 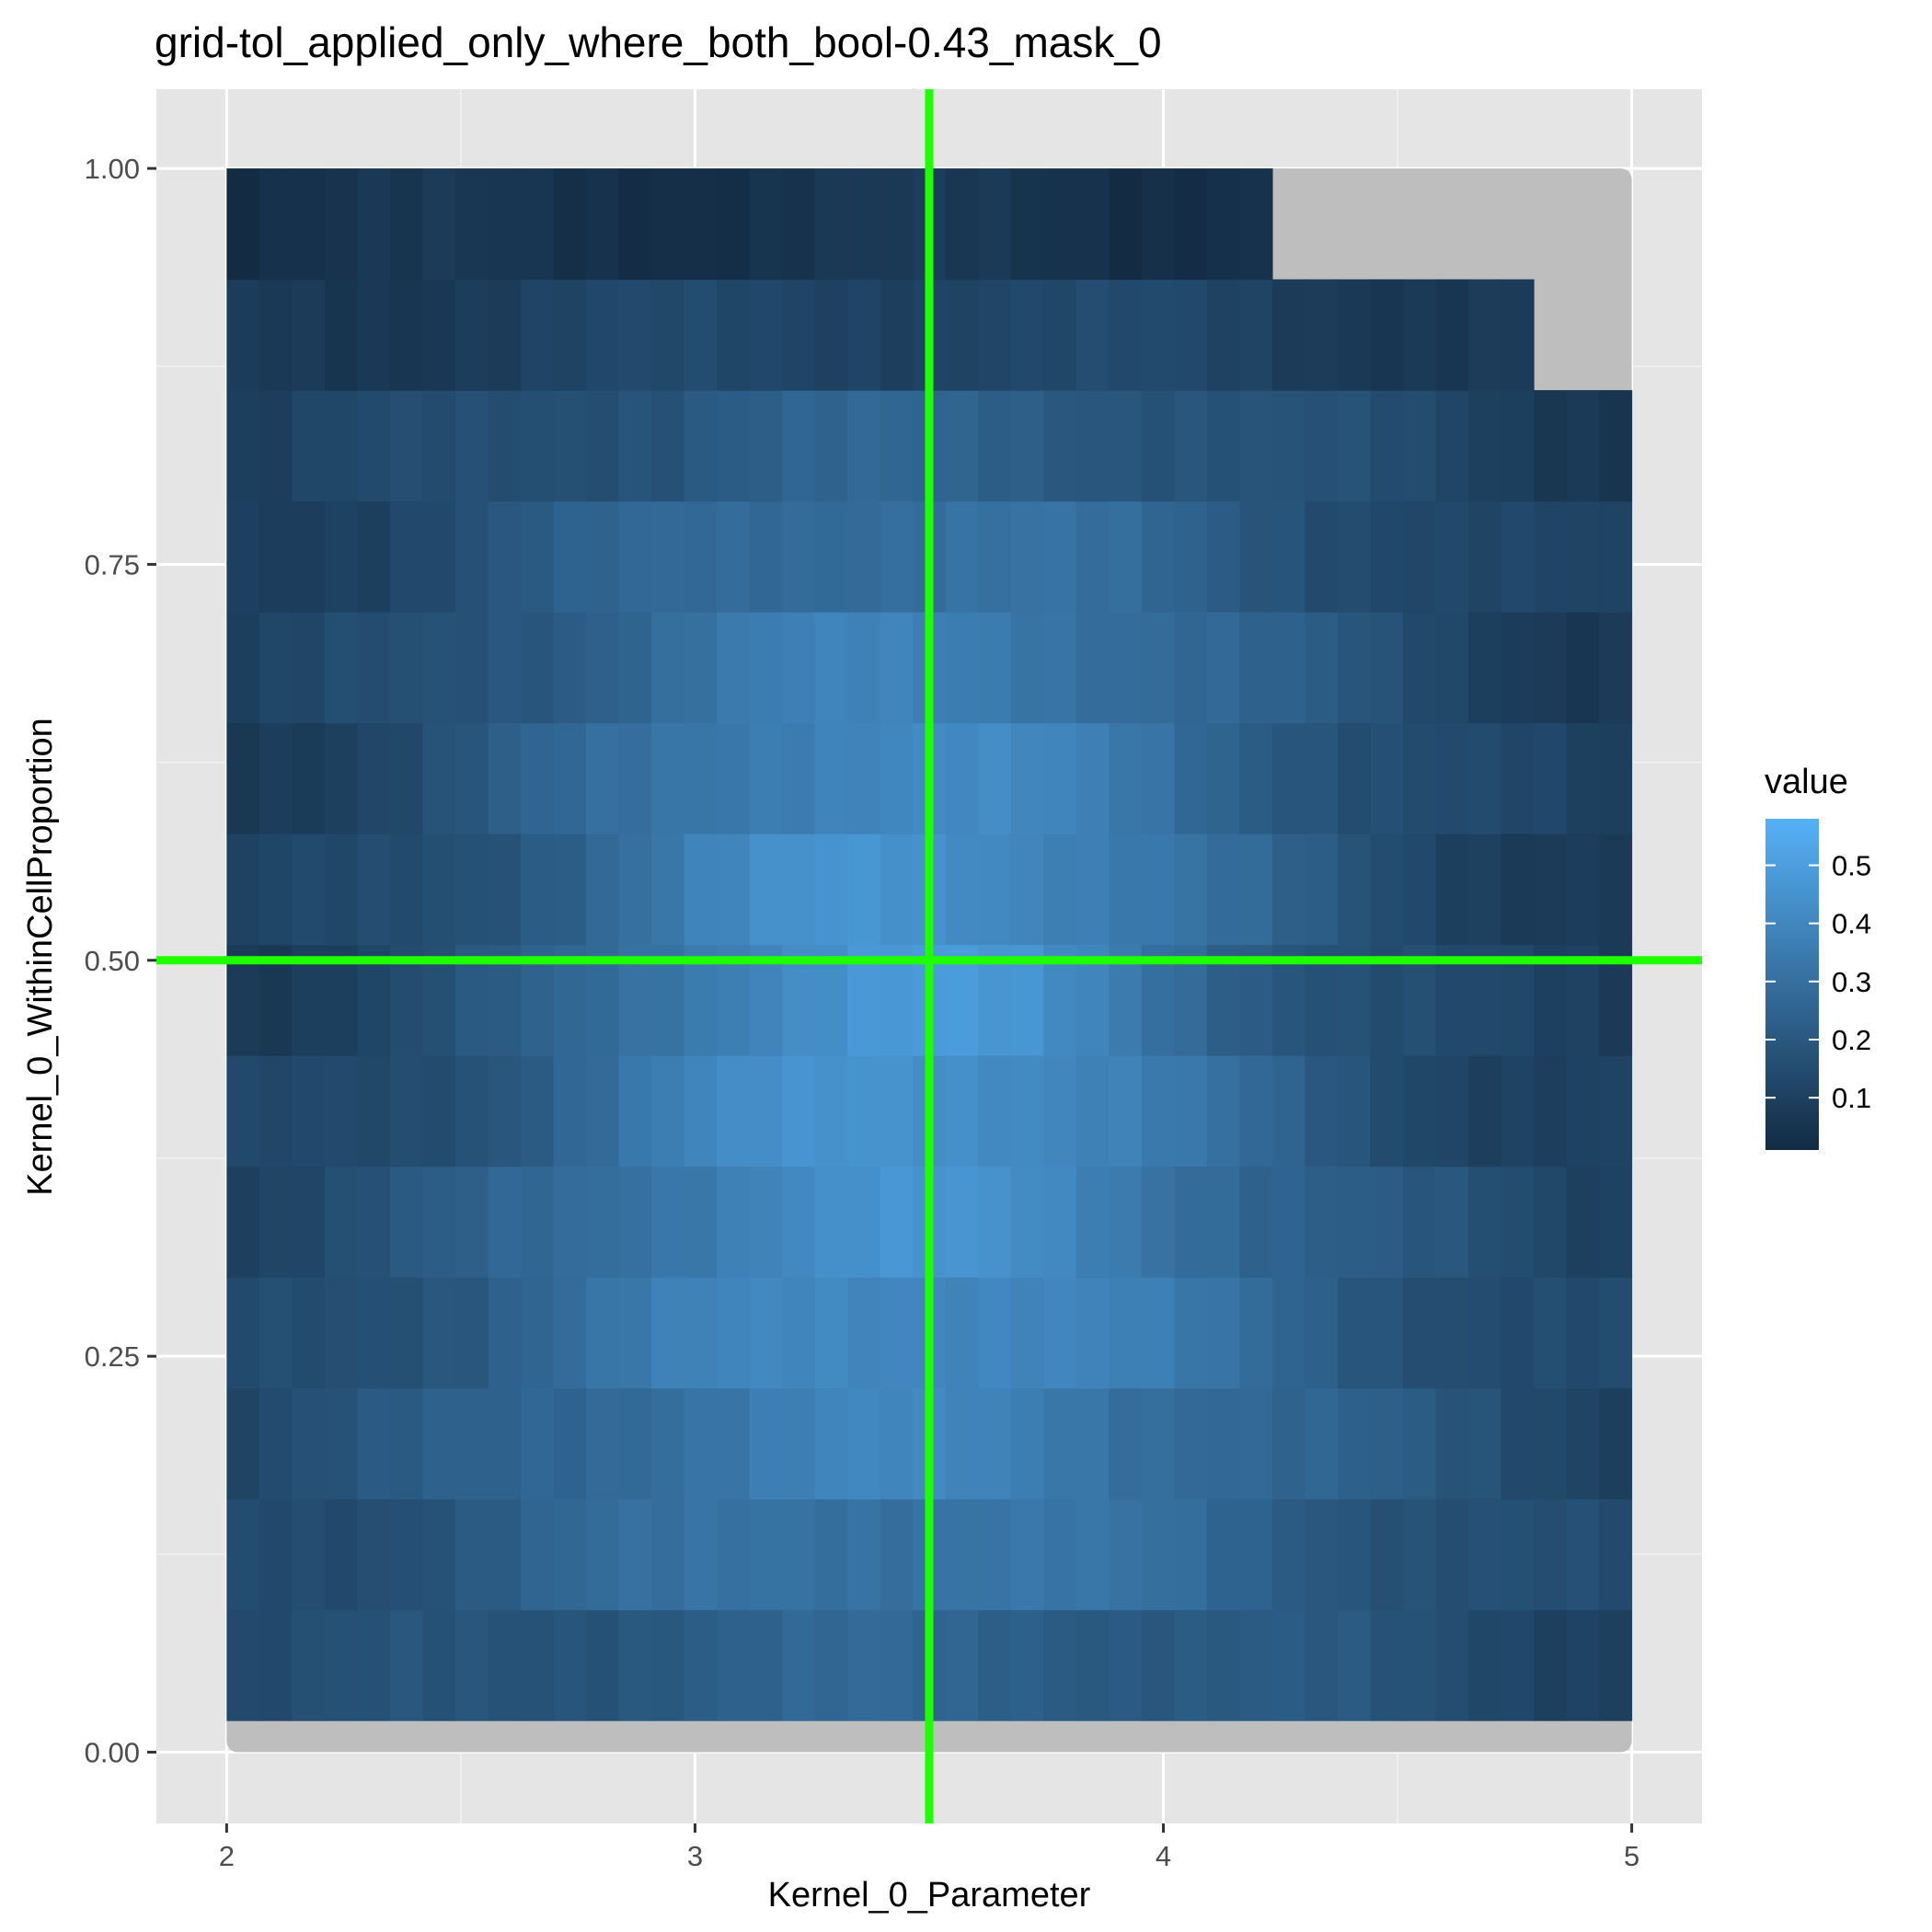 What do you see at coordinates (929, 1895) in the screenshot?
I see `x-axis-title: Kernel_0_Parameter` at bounding box center [929, 1895].